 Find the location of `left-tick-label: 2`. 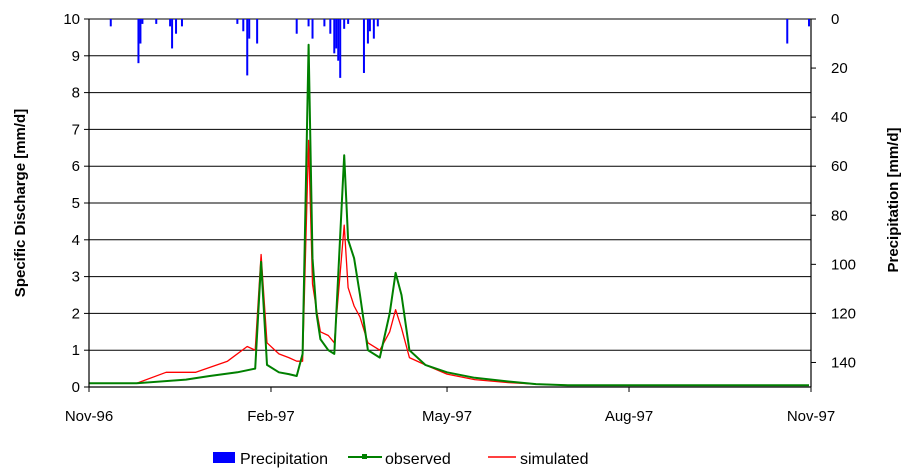

left-tick-label: 2 is located at coordinates (76, 313).